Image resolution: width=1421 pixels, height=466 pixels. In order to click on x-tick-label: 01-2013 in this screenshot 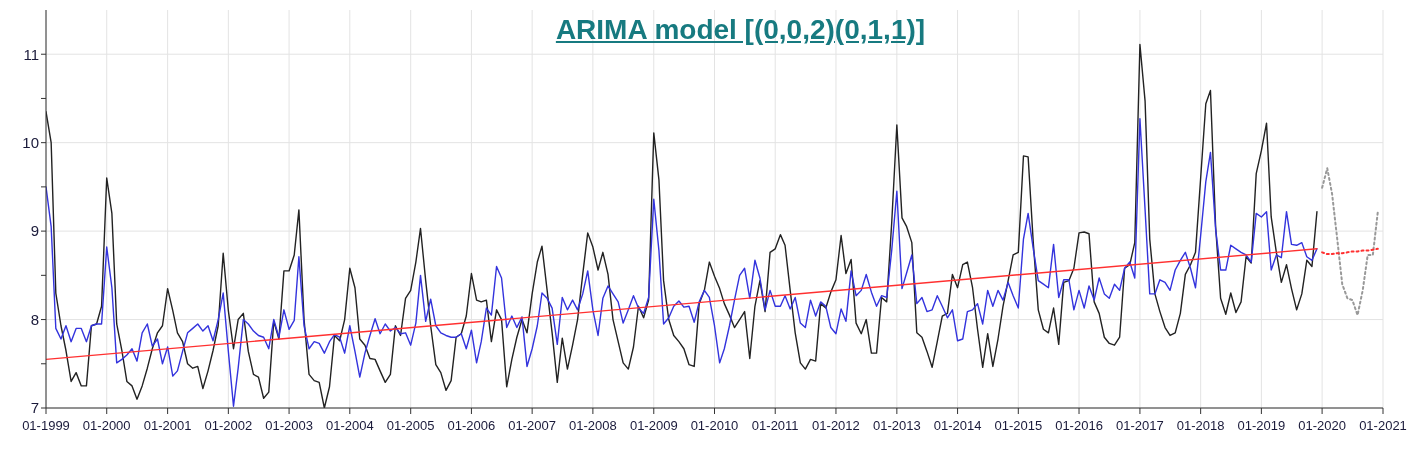, I will do `click(896, 425)`.